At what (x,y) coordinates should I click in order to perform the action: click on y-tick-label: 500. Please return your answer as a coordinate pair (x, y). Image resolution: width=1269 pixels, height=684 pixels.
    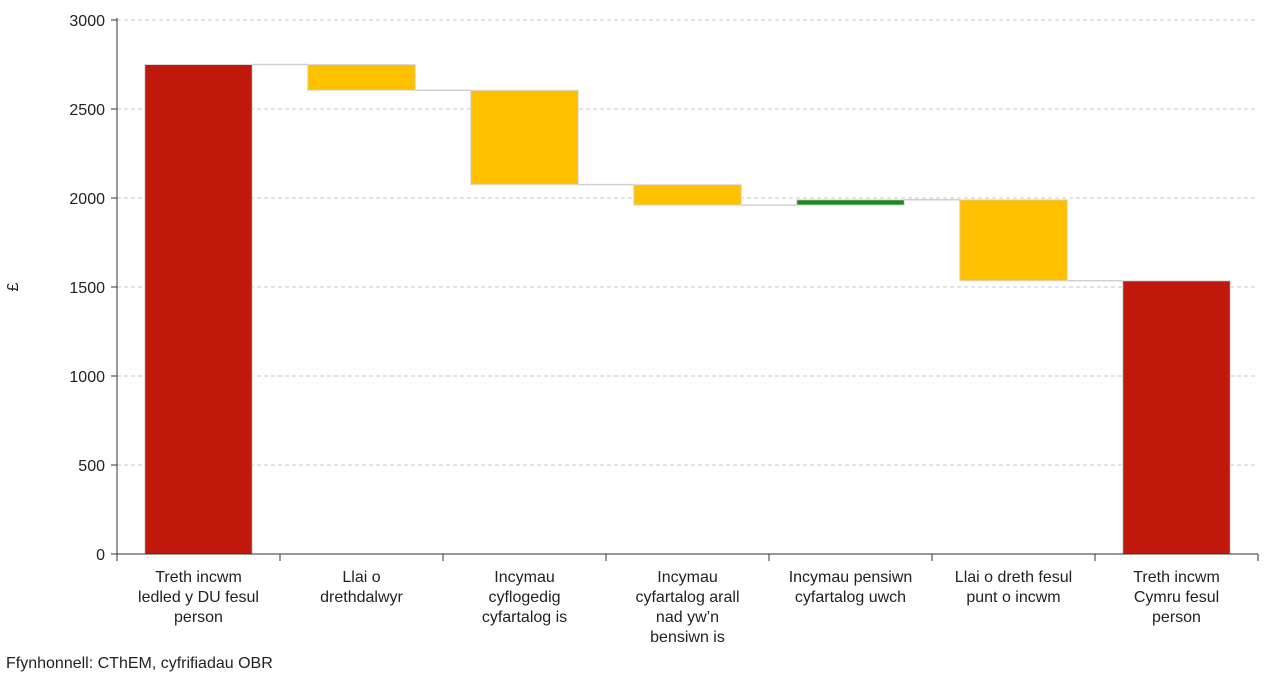
    Looking at the image, I should click on (91, 466).